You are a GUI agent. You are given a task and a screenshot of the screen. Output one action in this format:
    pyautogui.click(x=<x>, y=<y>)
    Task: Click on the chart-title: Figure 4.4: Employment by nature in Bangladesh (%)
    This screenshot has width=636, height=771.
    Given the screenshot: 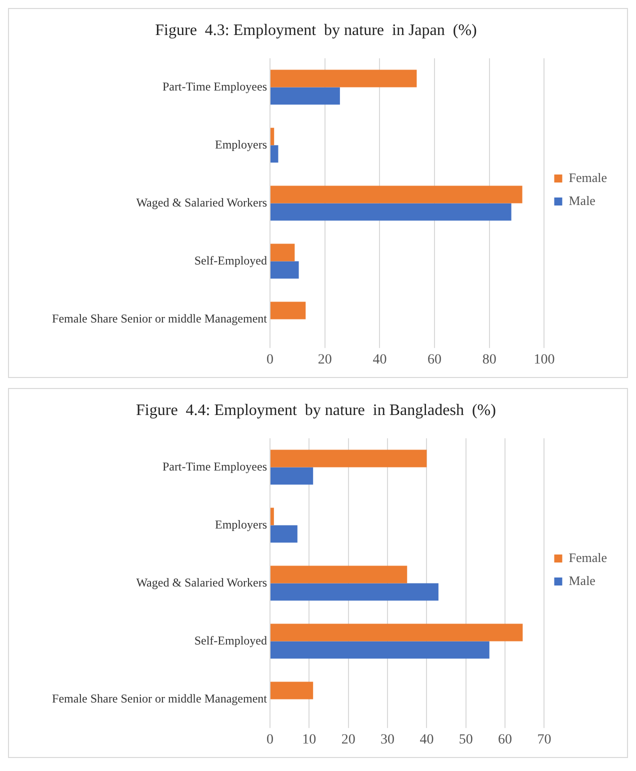 What is the action you would take?
    pyautogui.click(x=316, y=410)
    